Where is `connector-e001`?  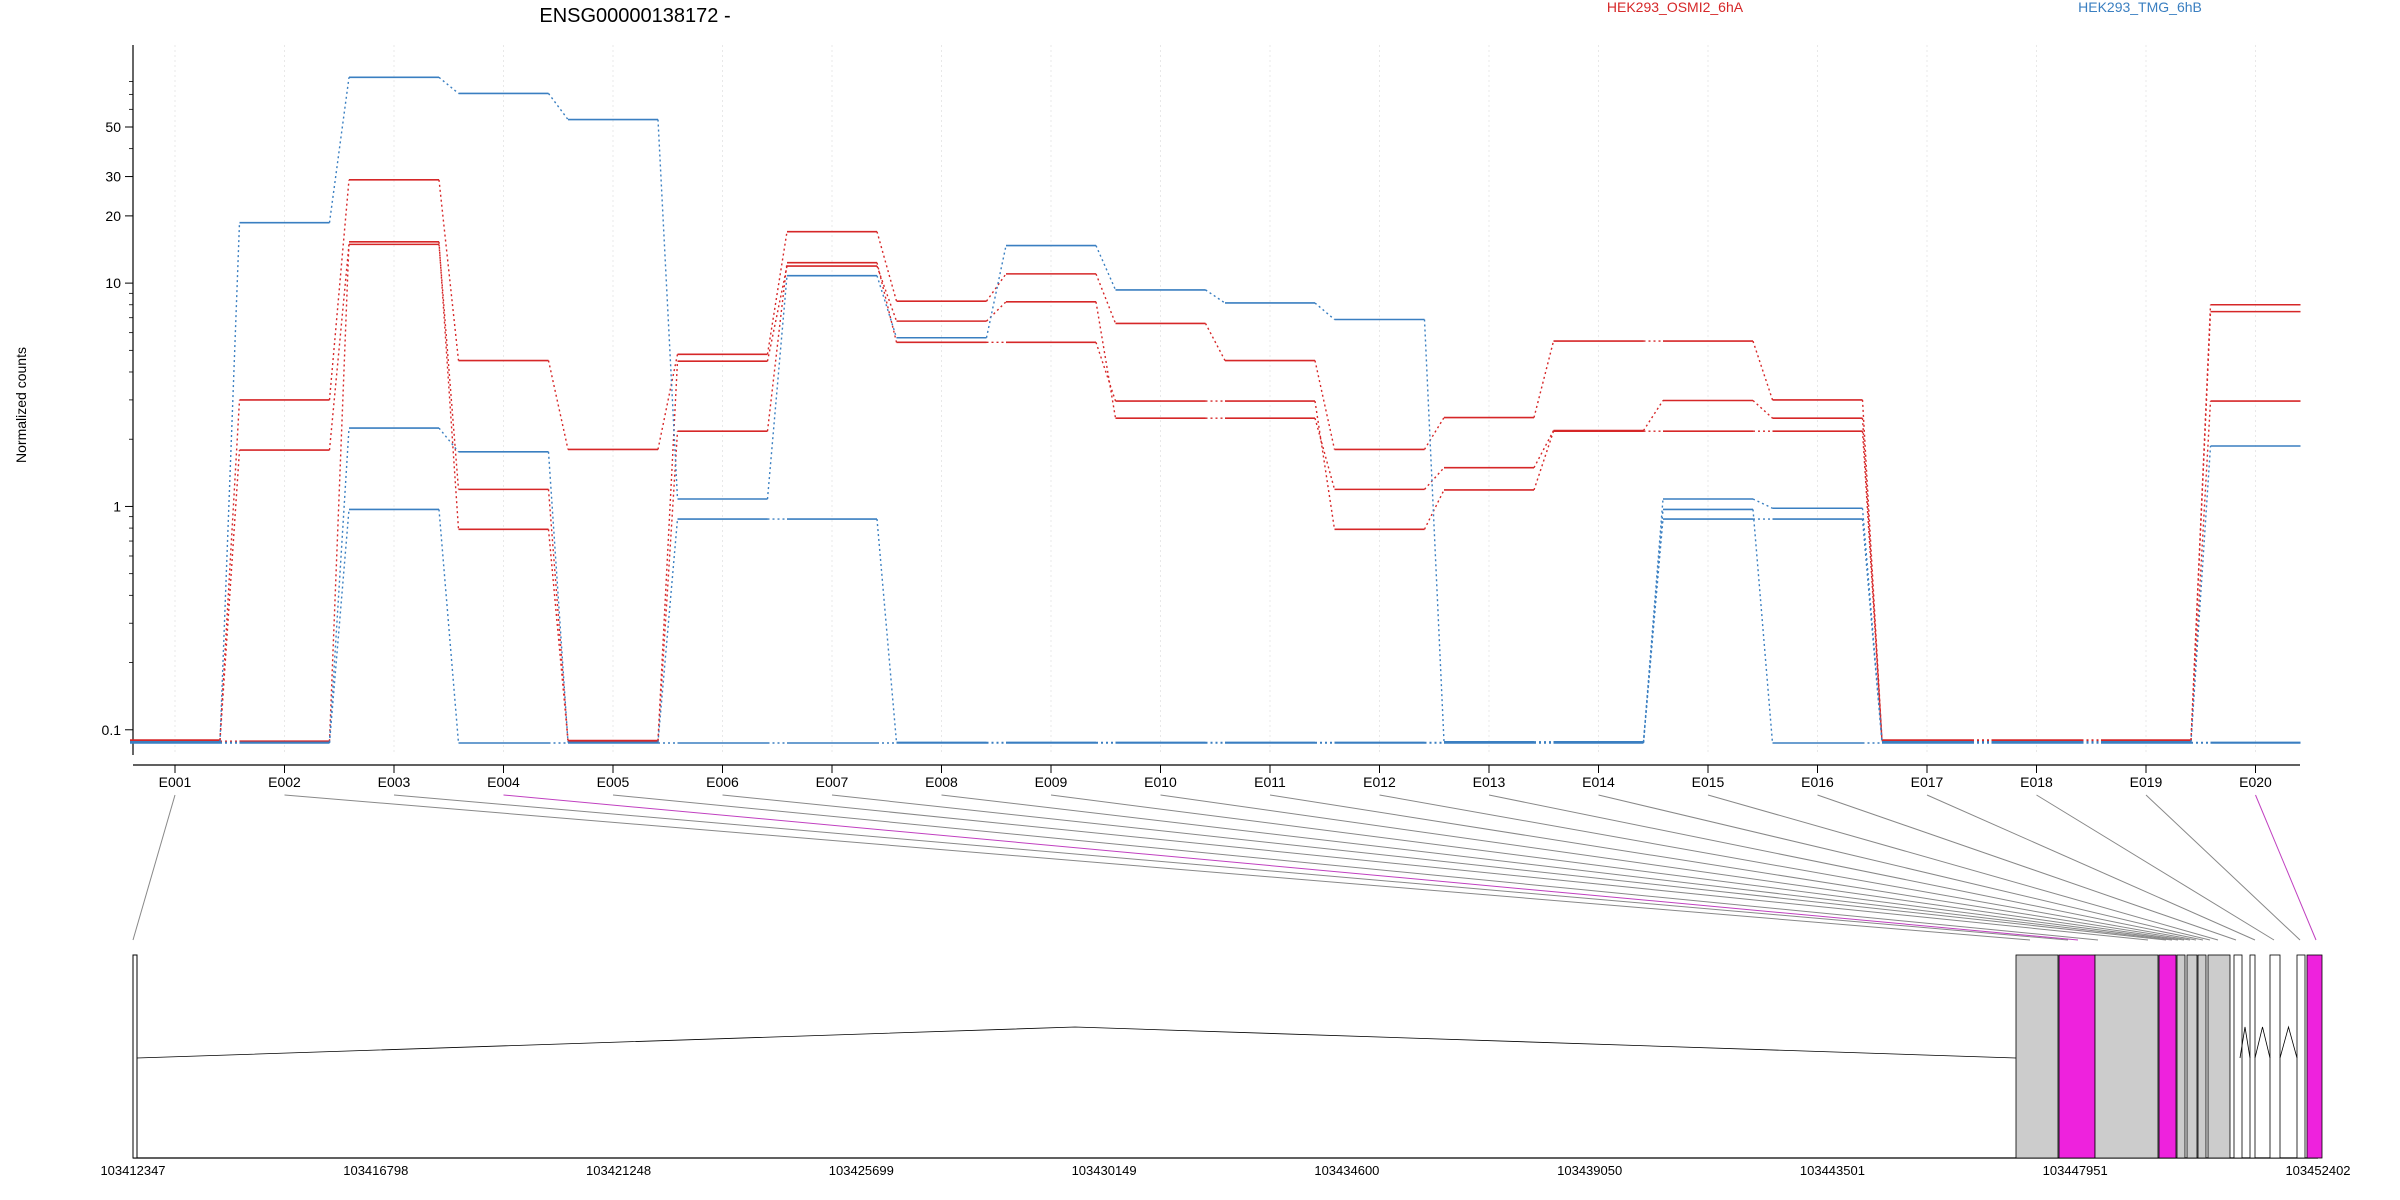 connector-e001 is located at coordinates (154, 867).